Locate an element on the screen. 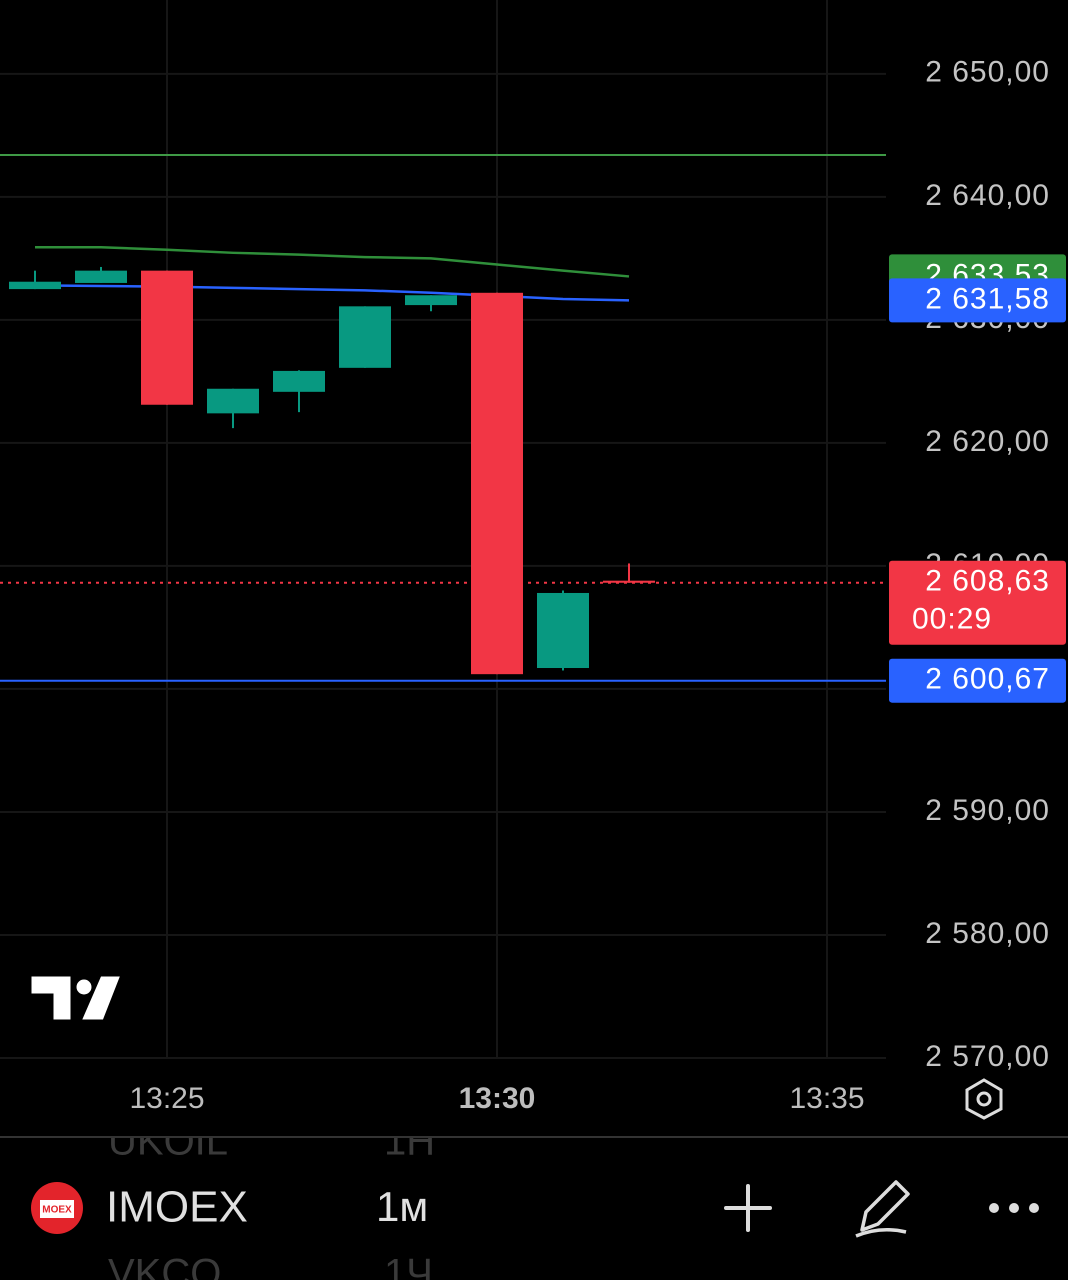 This screenshot has height=1280, width=1068. x-tick-label: 13:35 is located at coordinates (826, 1098).